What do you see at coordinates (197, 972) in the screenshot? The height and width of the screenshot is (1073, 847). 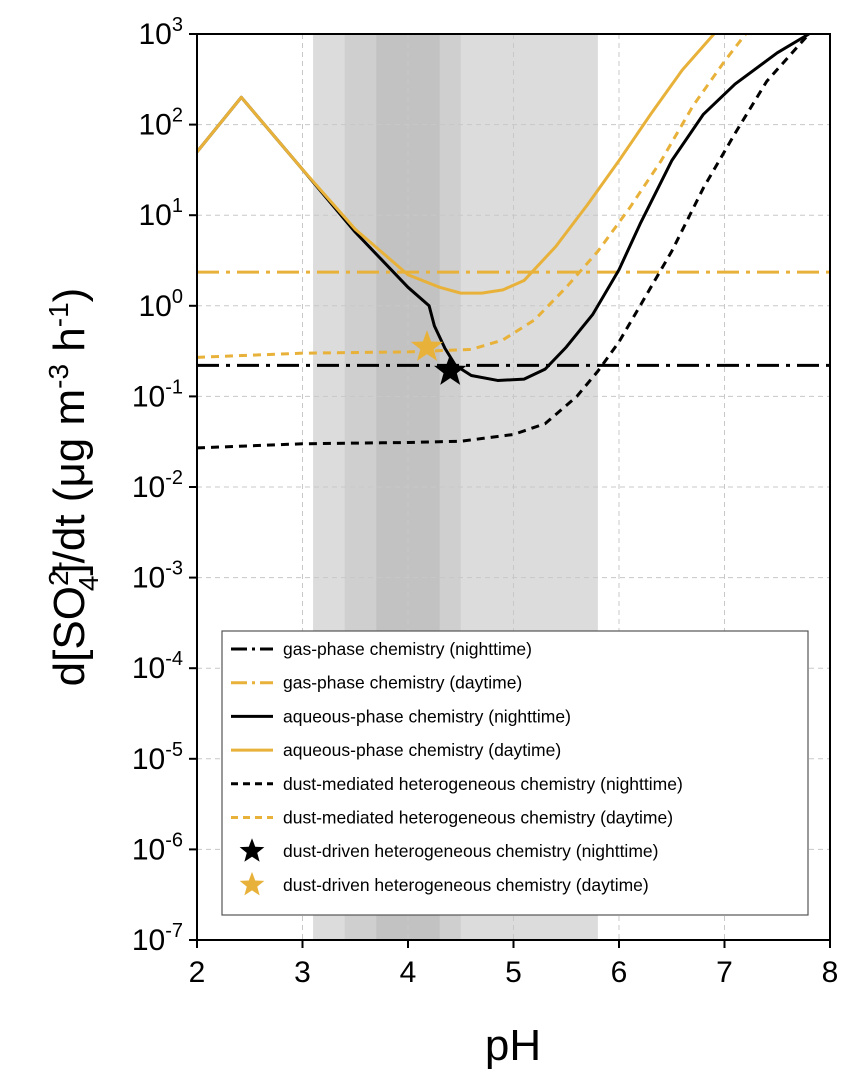 I see `x-tick-label: 2` at bounding box center [197, 972].